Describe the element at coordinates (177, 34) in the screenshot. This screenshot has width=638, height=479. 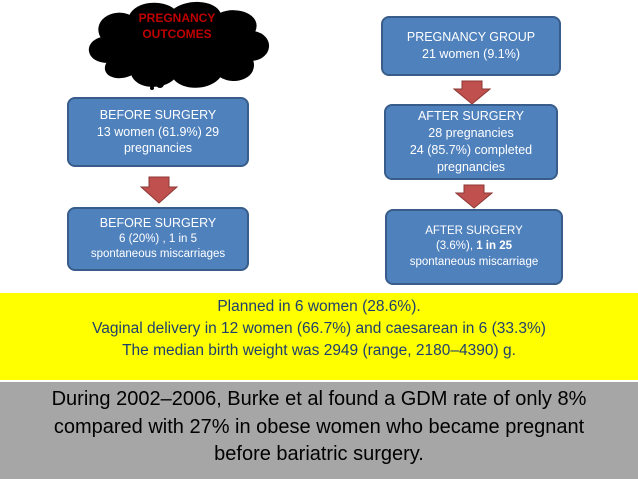
I see `cloud-line-2: OUTCOMES` at that location.